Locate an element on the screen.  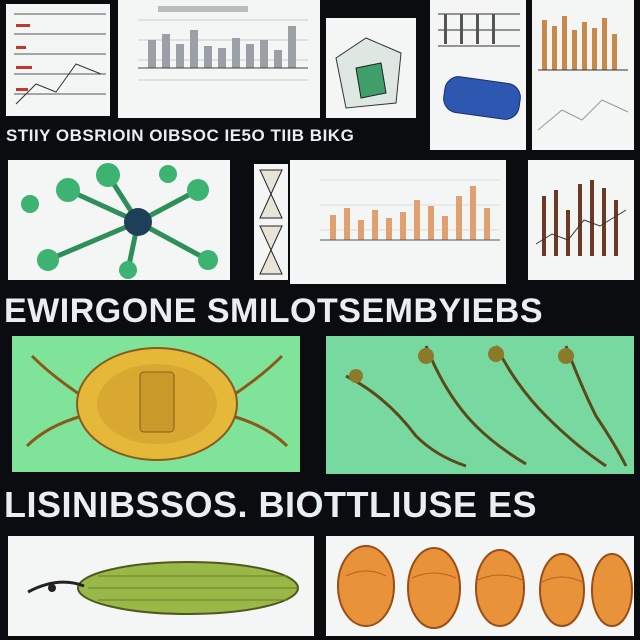
orange-bar-chart-panel is located at coordinates (398, 222).